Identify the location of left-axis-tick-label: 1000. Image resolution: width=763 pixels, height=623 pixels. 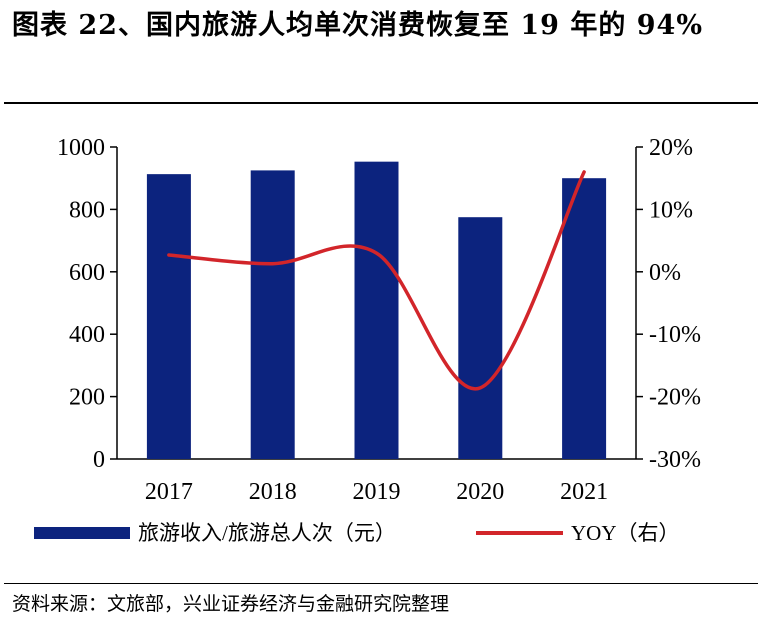
(81, 148).